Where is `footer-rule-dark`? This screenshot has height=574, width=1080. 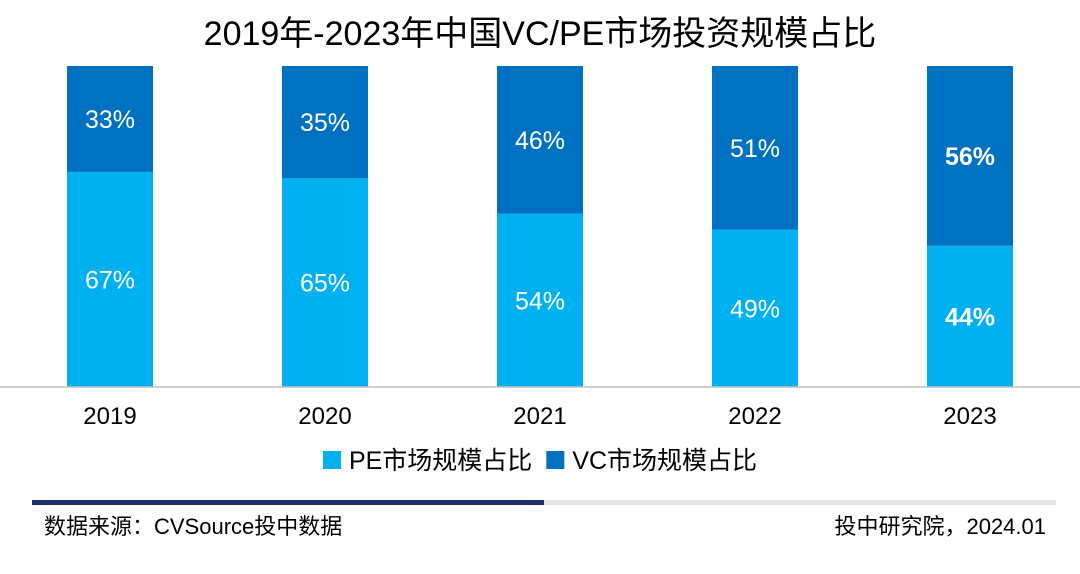 footer-rule-dark is located at coordinates (288, 502).